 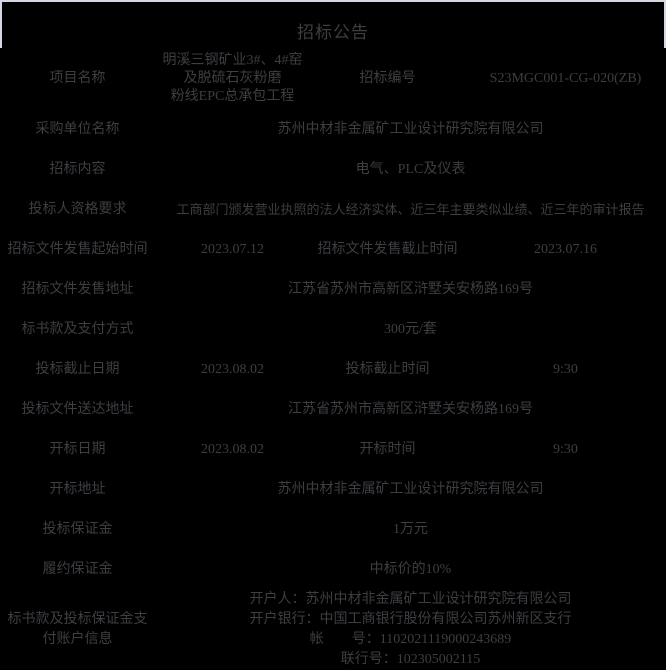 I want to click on bid-deadline-time-label: 投标截止时间, so click(x=387, y=369).